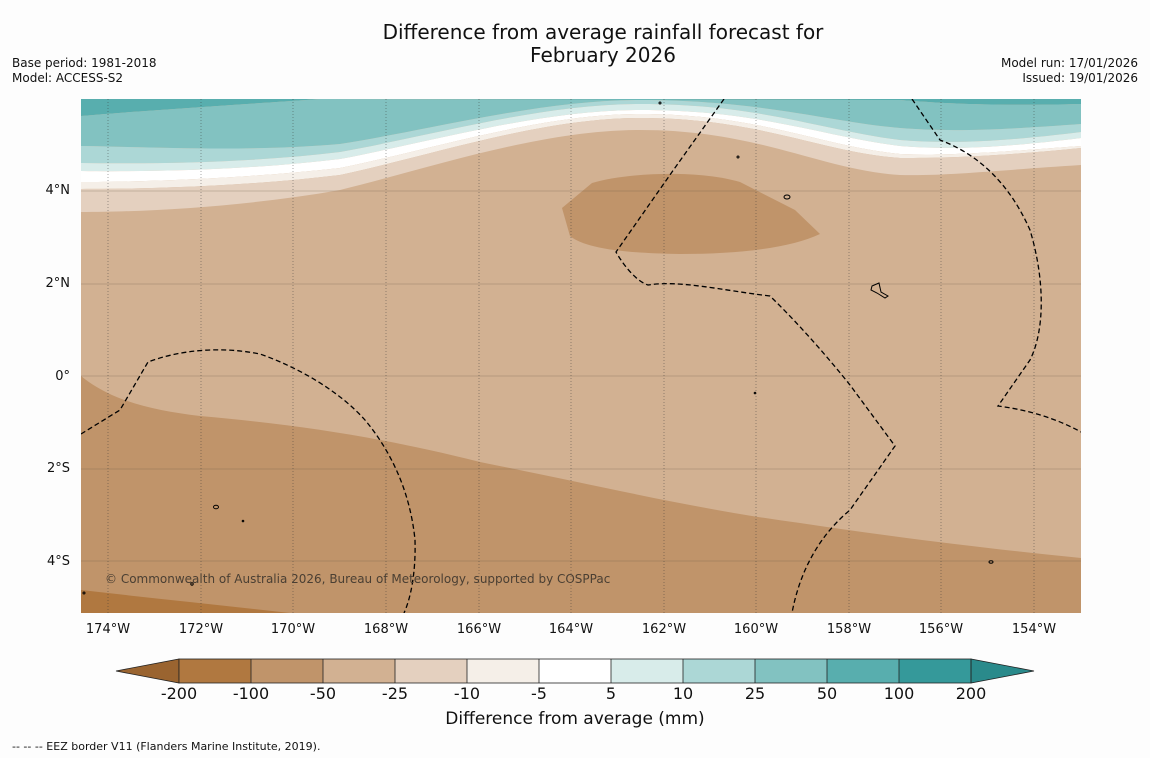 The height and width of the screenshot is (758, 1150). I want to click on colorbar-tick: -50, so click(323, 693).